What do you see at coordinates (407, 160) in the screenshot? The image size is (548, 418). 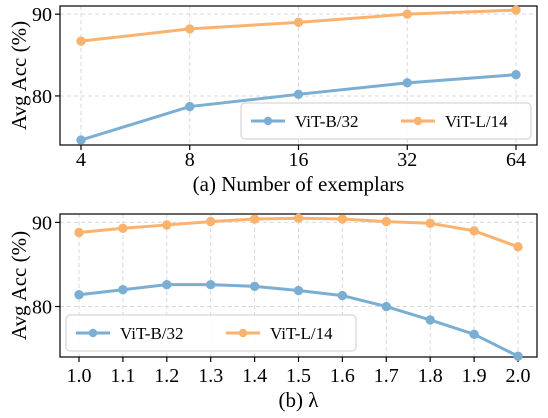 I see `x-tick-label: 32` at bounding box center [407, 160].